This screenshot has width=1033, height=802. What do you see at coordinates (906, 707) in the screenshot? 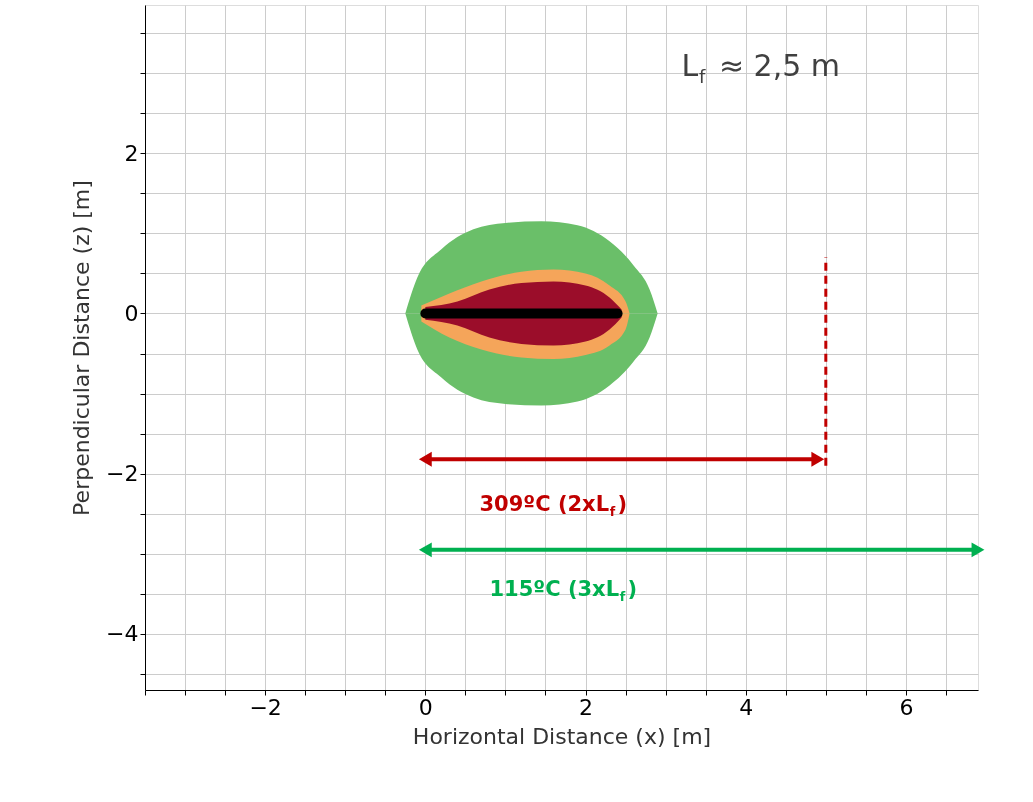
I see `x-tick-label: 6` at bounding box center [906, 707].